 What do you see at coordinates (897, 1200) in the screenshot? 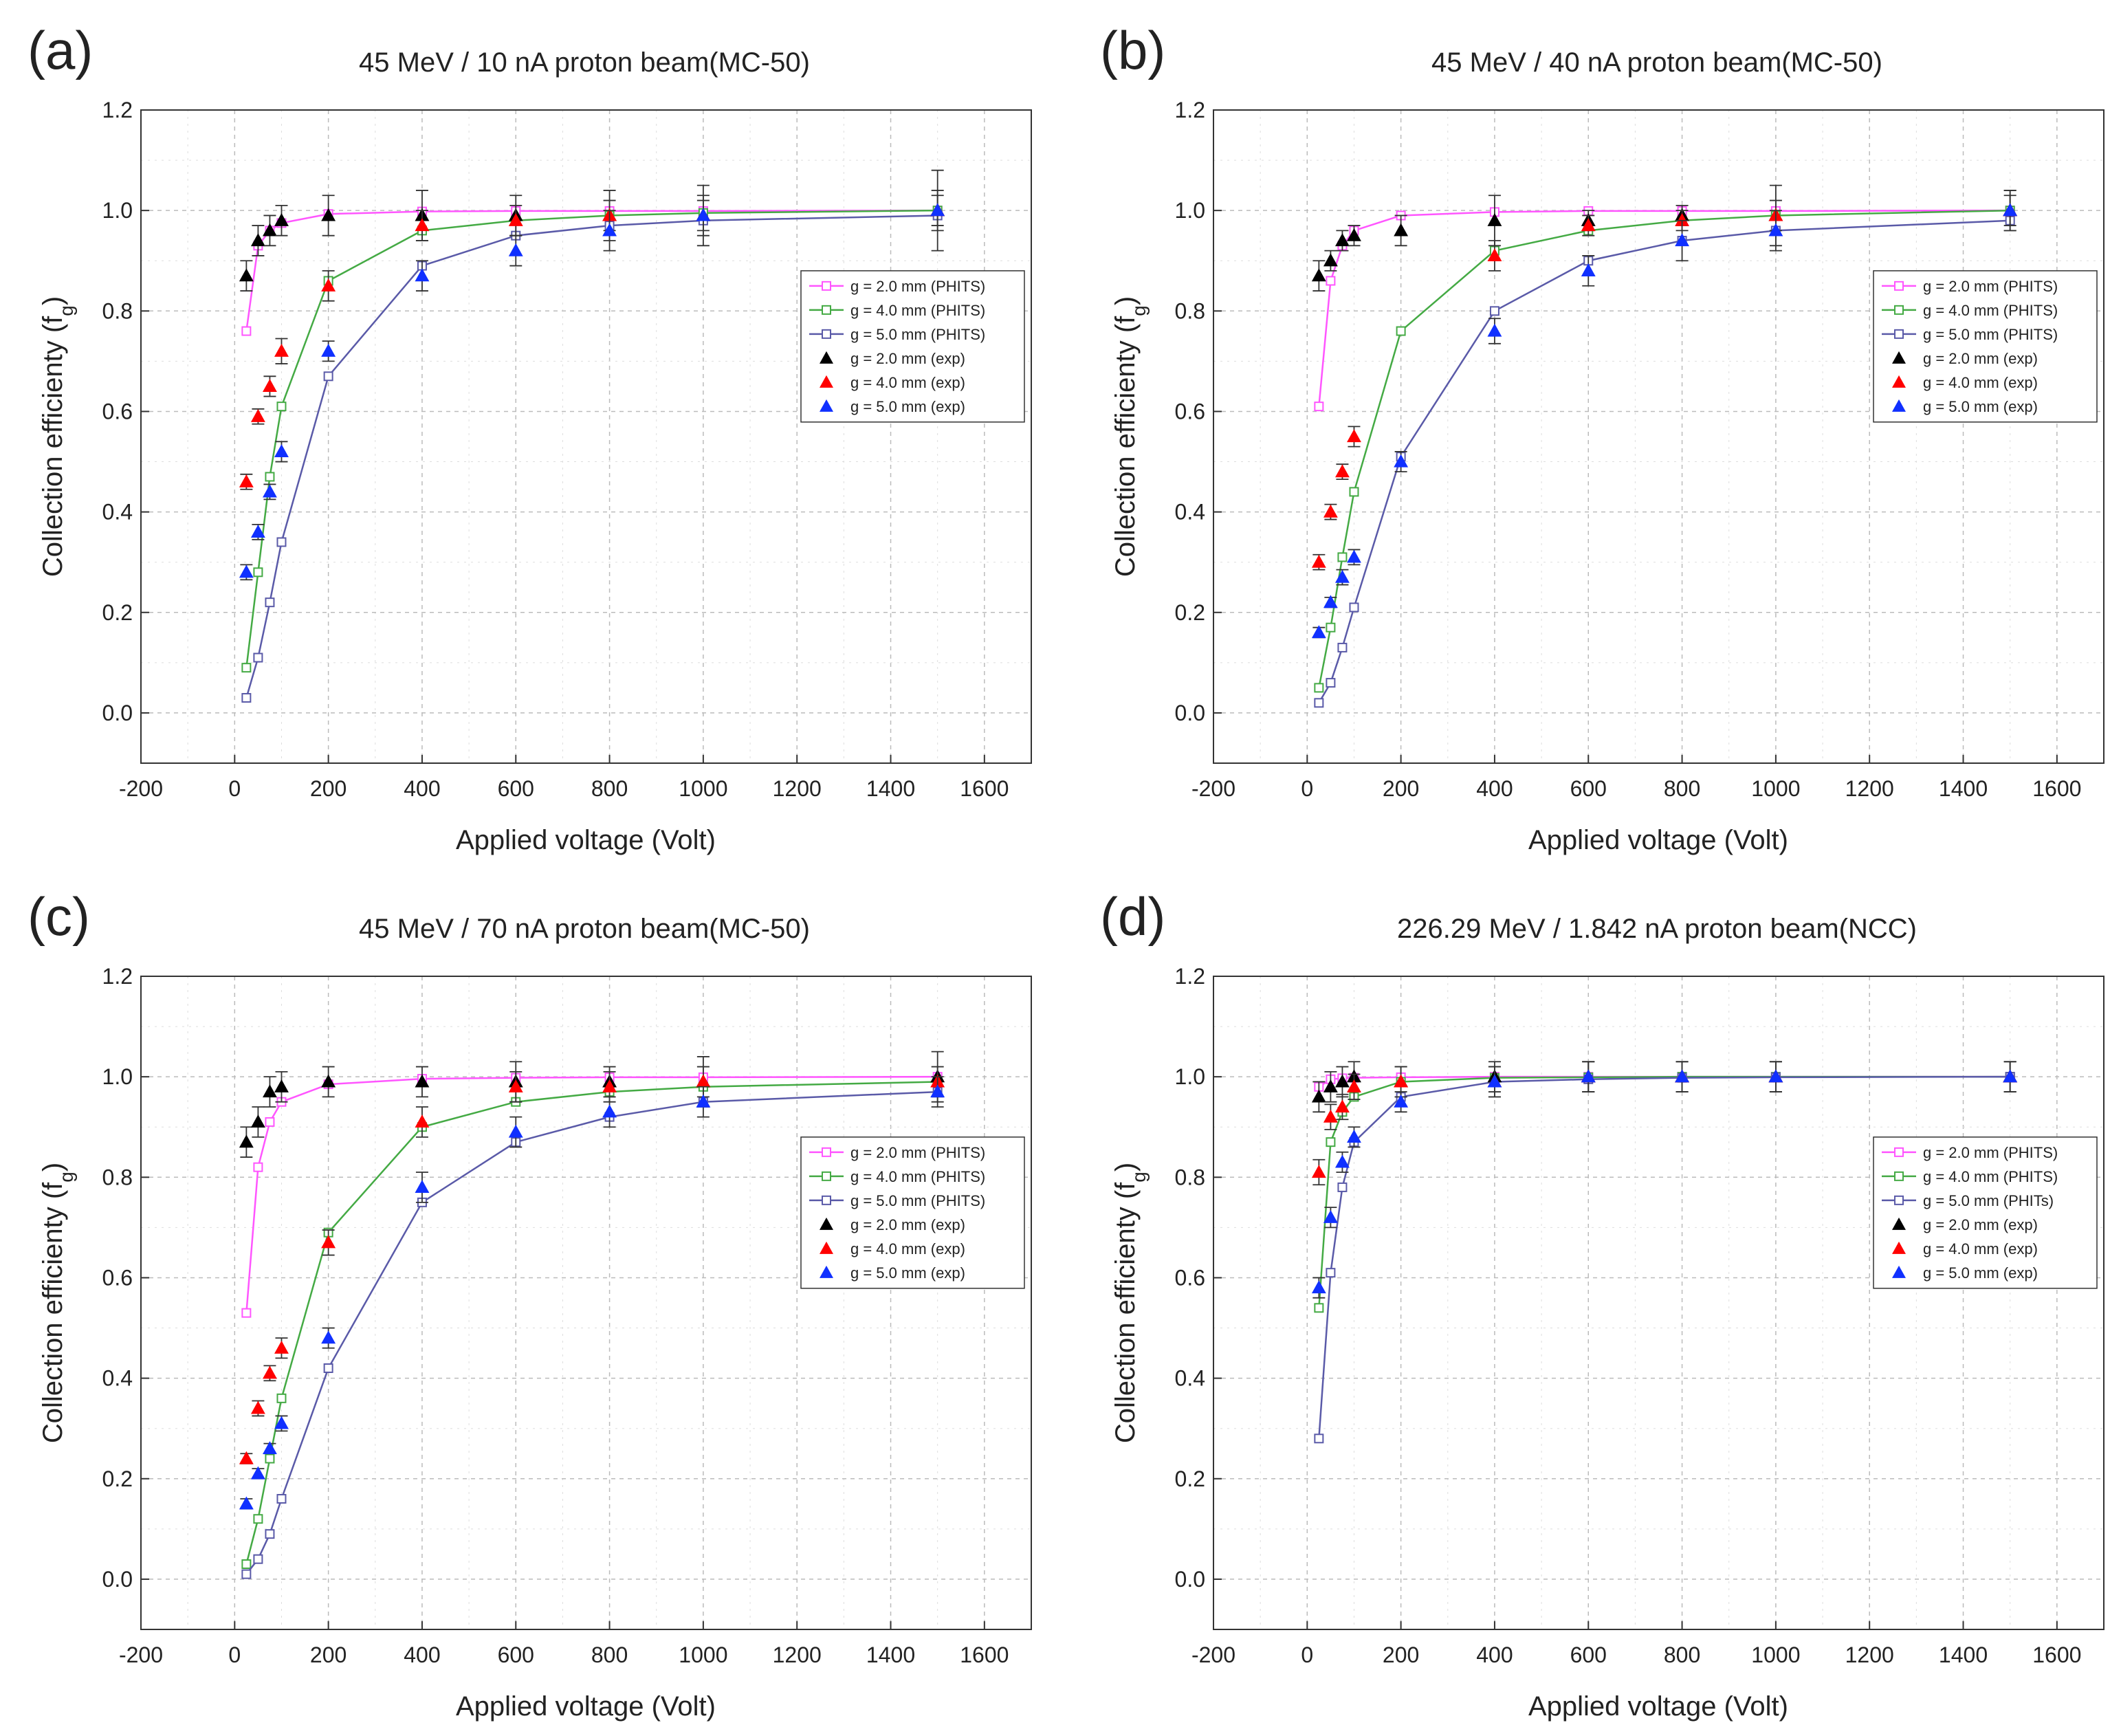
I see `legend-item: g = 5.0 mm (PHITS)` at bounding box center [897, 1200].